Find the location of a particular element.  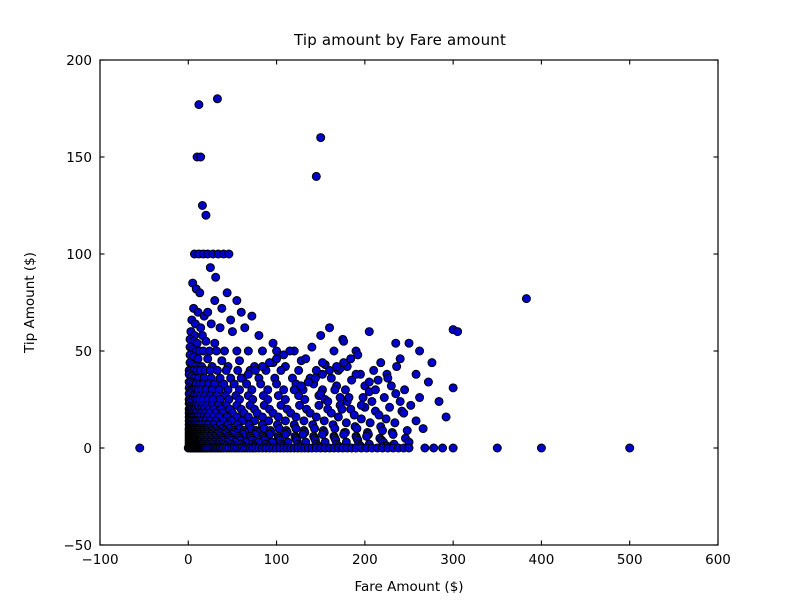

y-tick-label: 100 is located at coordinates (79, 255).